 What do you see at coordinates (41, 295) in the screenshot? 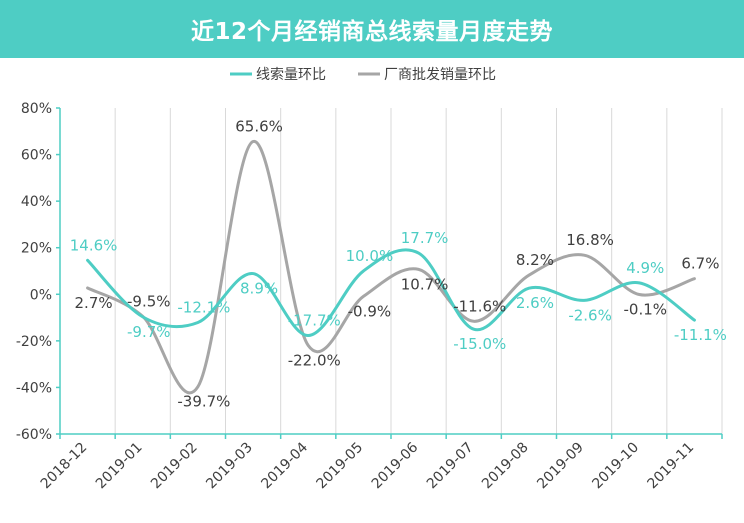
I see `y-tick-label: 0%` at bounding box center [41, 295].